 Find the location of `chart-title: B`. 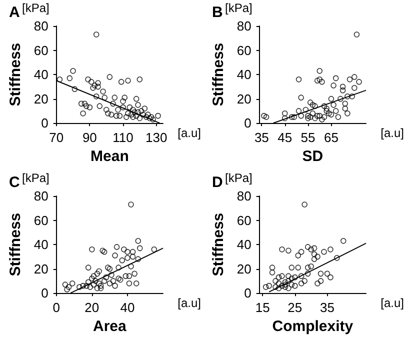

chart-title: B is located at coordinates (217, 12).